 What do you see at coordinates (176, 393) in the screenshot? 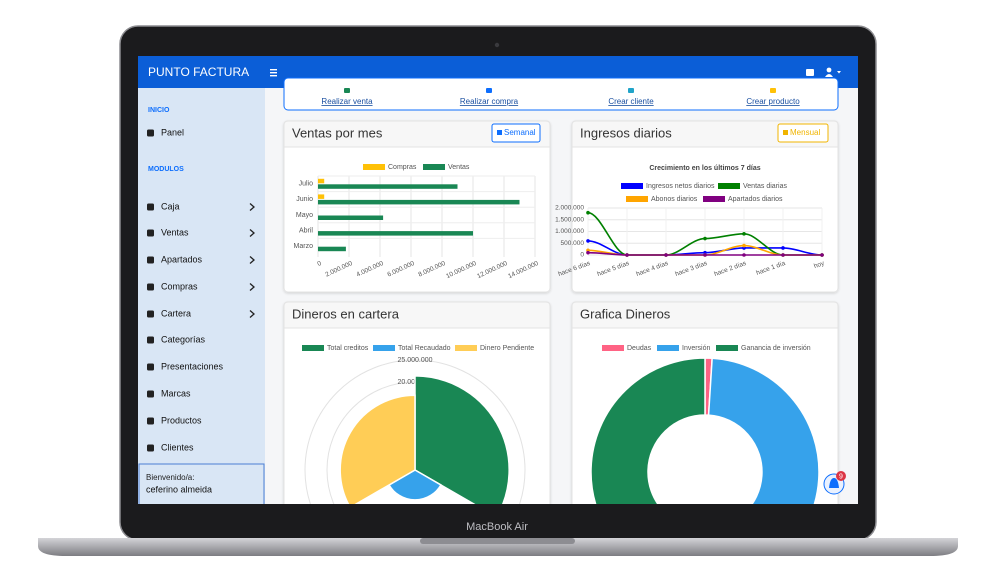
I see `sidebar-item: Marcas` at bounding box center [176, 393].